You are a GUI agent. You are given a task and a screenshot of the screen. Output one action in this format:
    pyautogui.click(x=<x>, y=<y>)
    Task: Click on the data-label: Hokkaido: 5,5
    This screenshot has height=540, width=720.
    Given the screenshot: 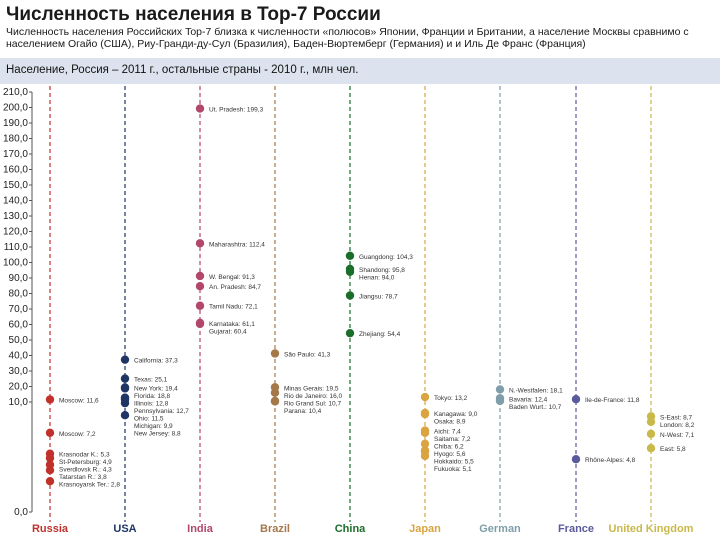 What is the action you would take?
    pyautogui.click(x=454, y=462)
    